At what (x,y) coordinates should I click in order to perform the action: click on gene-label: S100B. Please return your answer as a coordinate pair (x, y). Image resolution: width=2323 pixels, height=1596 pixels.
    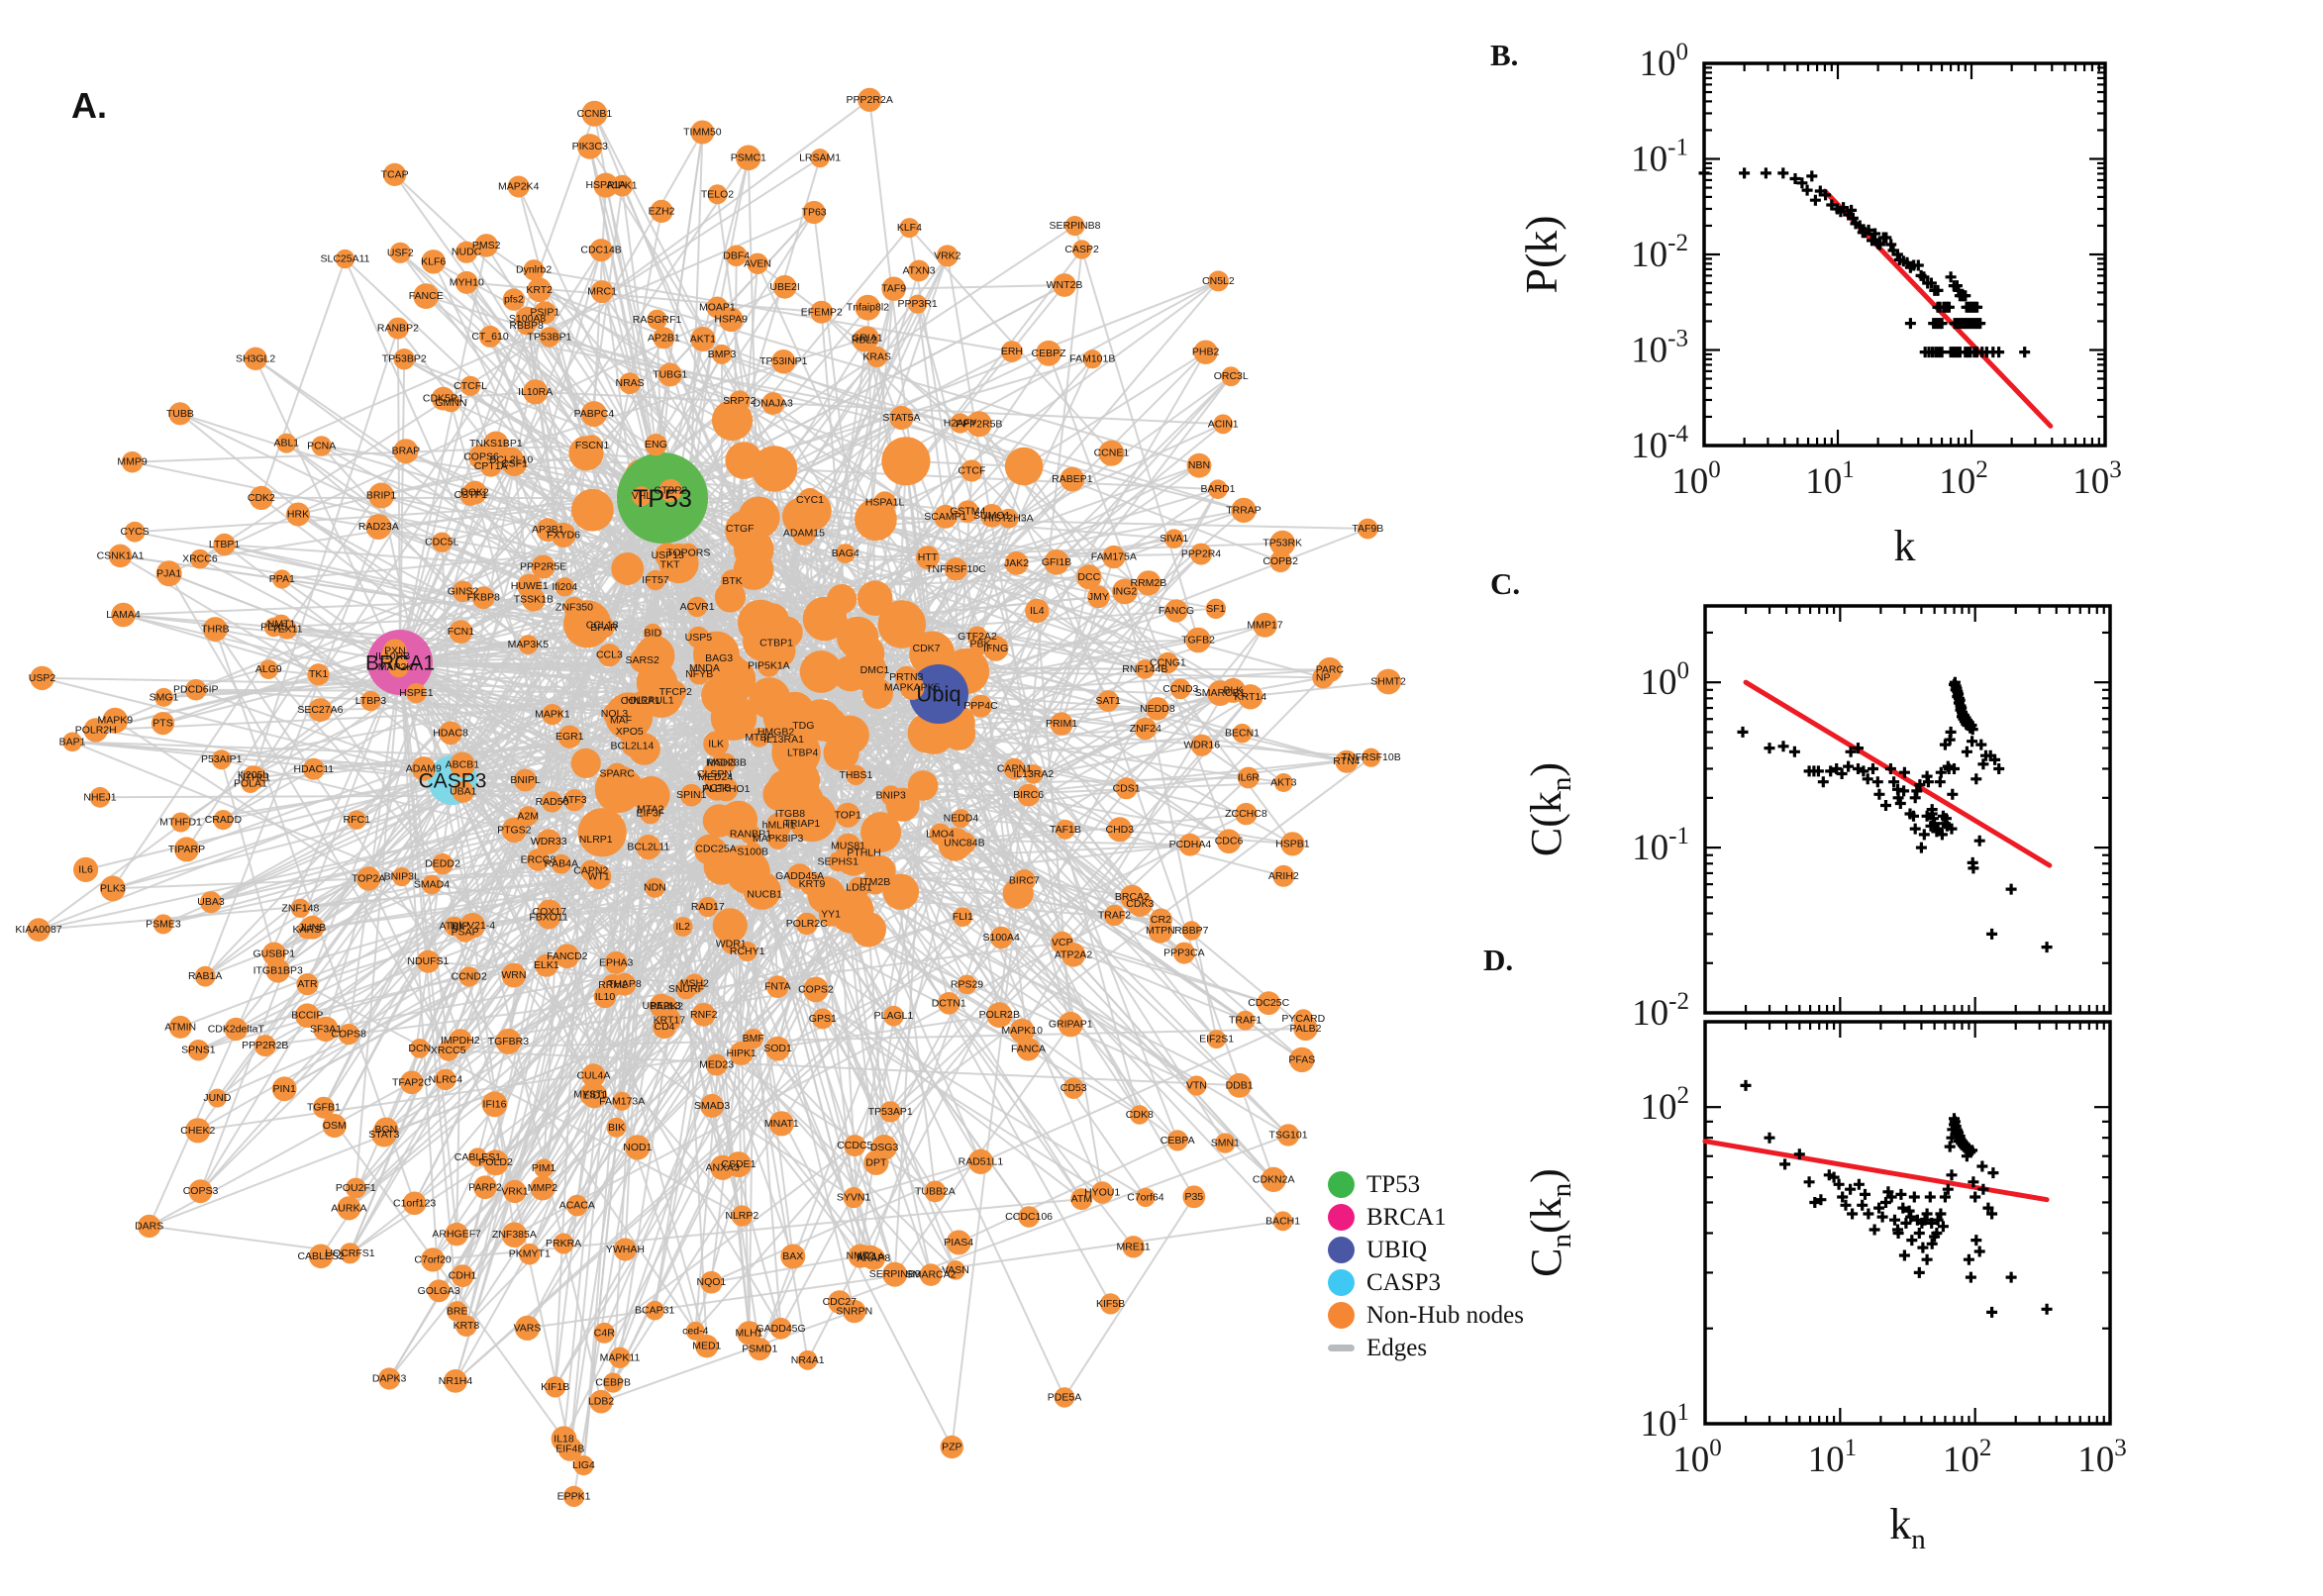
    Looking at the image, I should click on (752, 851).